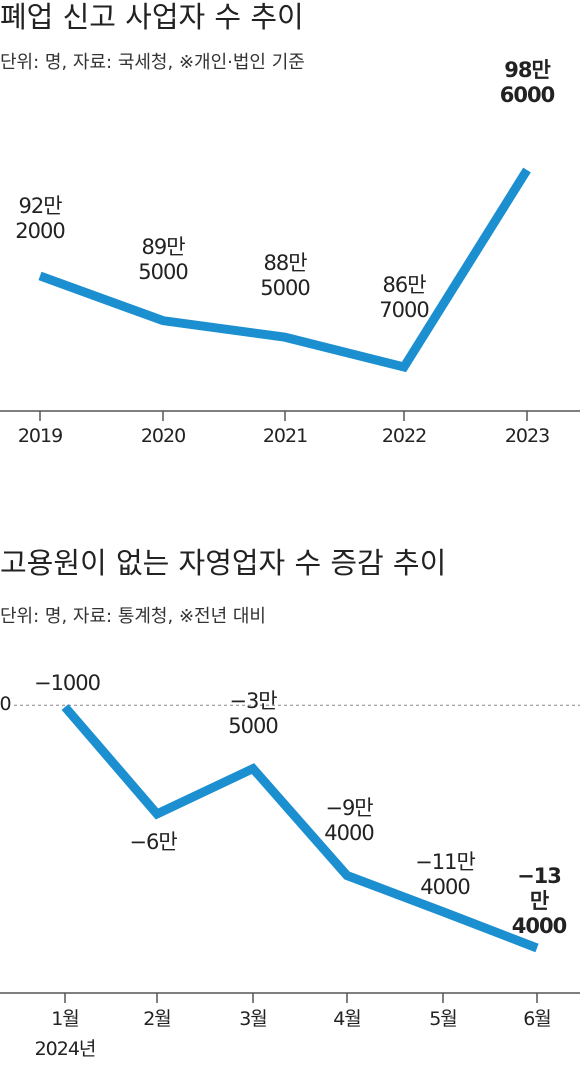 Image resolution: width=580 pixels, height=1066 pixels. I want to click on x-tick-label: 2019, so click(40, 436).